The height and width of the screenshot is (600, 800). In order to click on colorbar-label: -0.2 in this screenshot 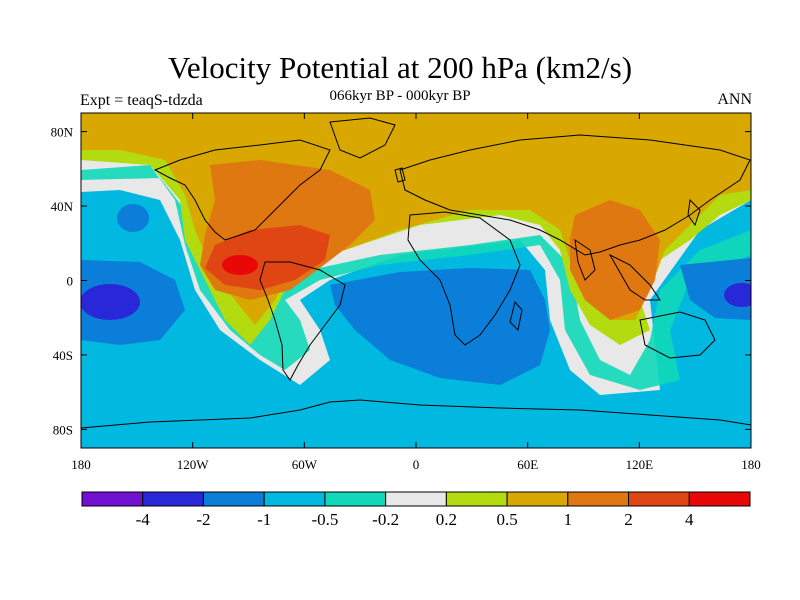, I will do `click(385, 519)`.